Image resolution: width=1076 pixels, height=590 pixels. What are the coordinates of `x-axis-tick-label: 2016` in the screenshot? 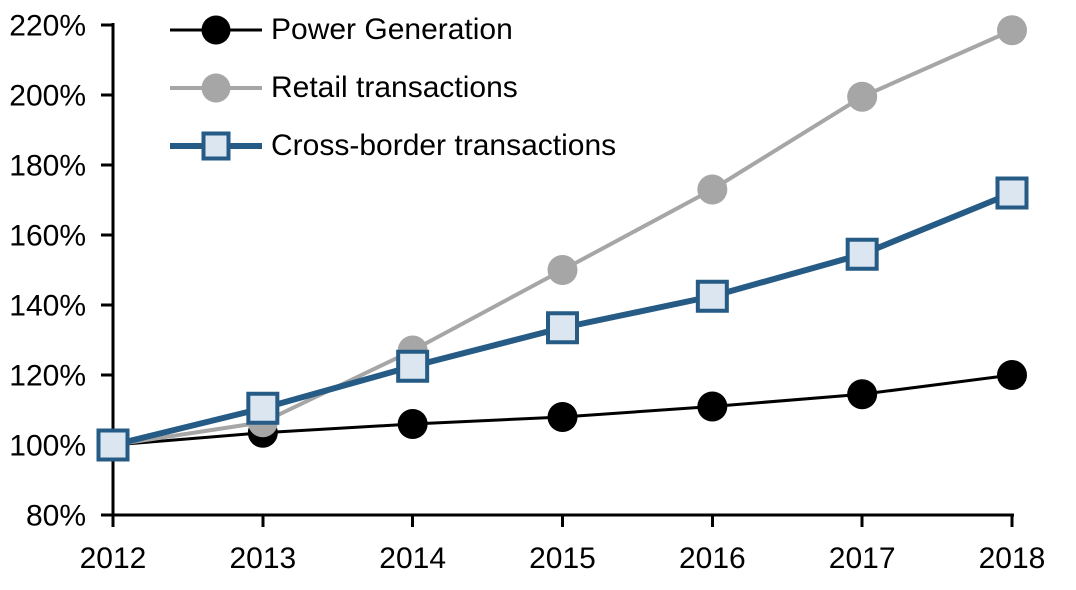 It's located at (712, 558).